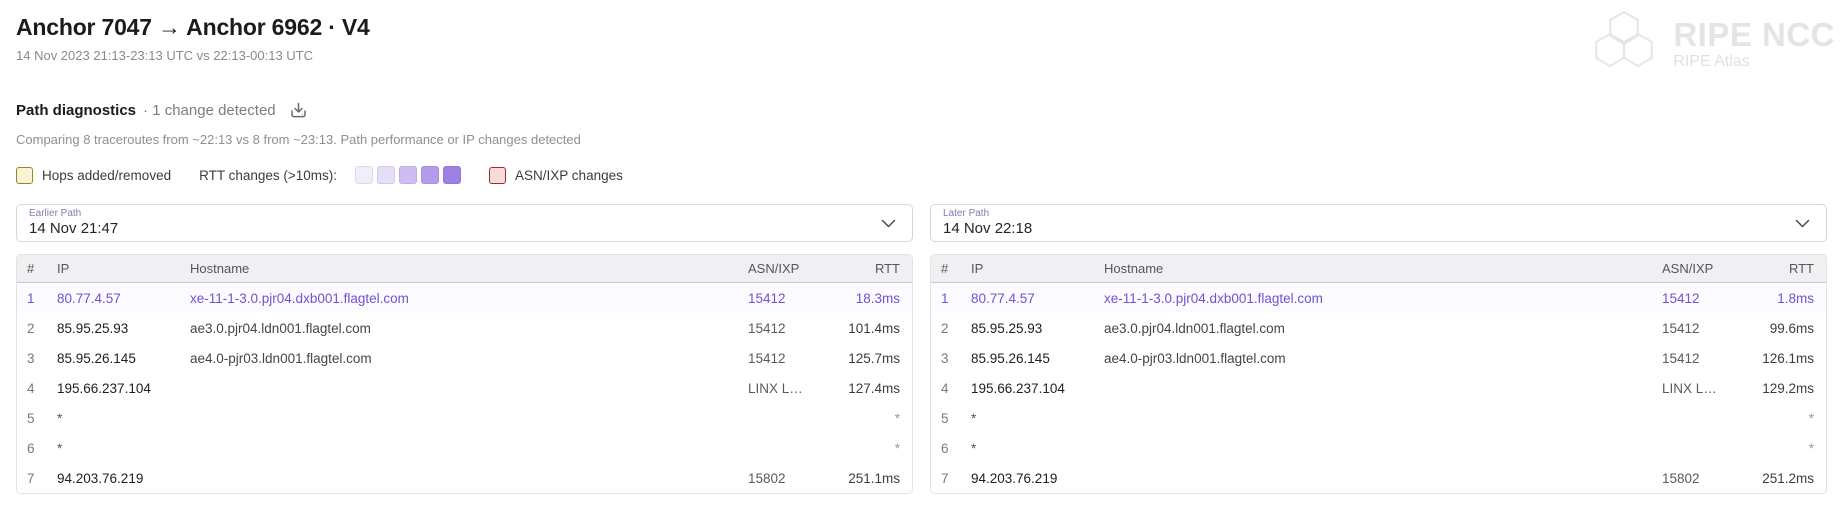 This screenshot has height=519, width=1843. Describe the element at coordinates (464, 478) in the screenshot. I see `hop-row: 7 94.203.76.219 15802 251.1ms` at that location.